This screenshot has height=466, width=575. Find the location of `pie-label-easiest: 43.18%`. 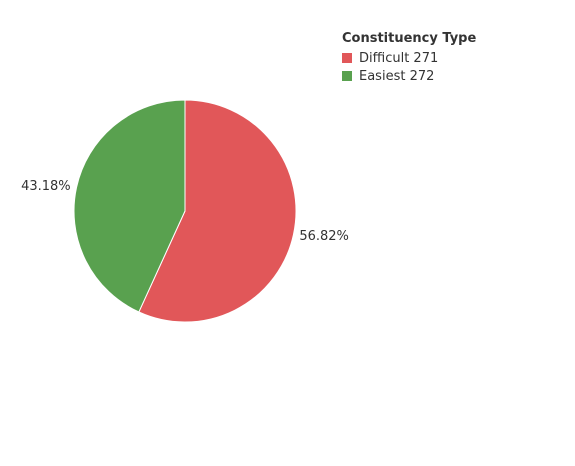

pie-label-easiest: 43.18% is located at coordinates (46, 186).